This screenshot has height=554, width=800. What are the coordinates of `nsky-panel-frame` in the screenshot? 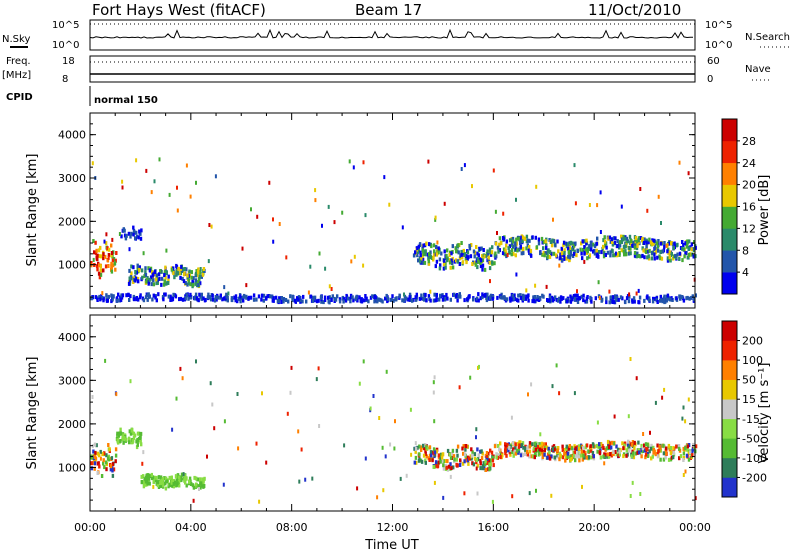 It's located at (392, 35).